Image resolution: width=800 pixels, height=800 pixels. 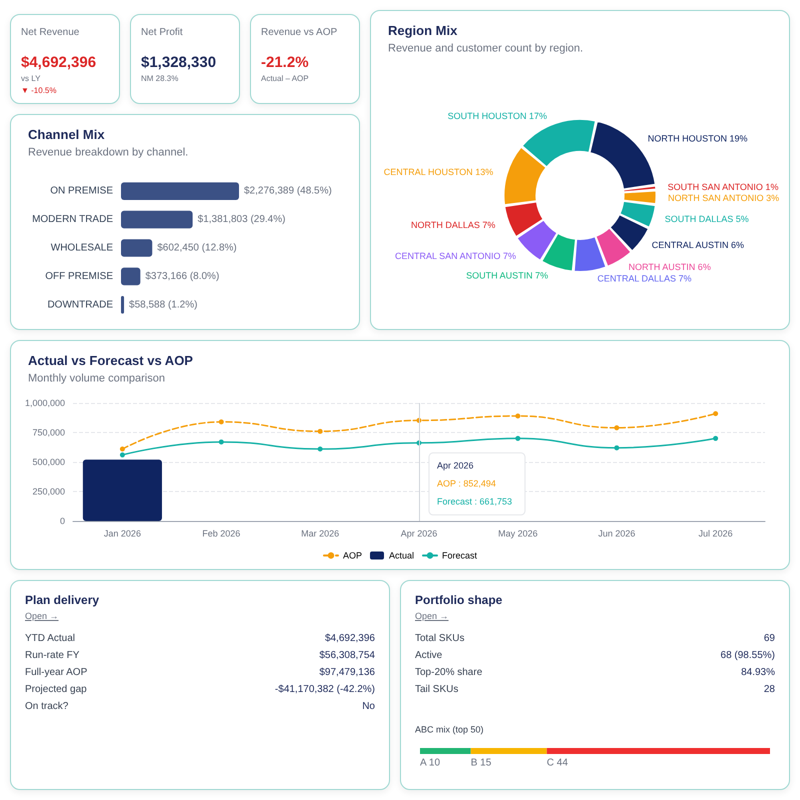 I want to click on text: 68 (98.55%), so click(x=747, y=655).